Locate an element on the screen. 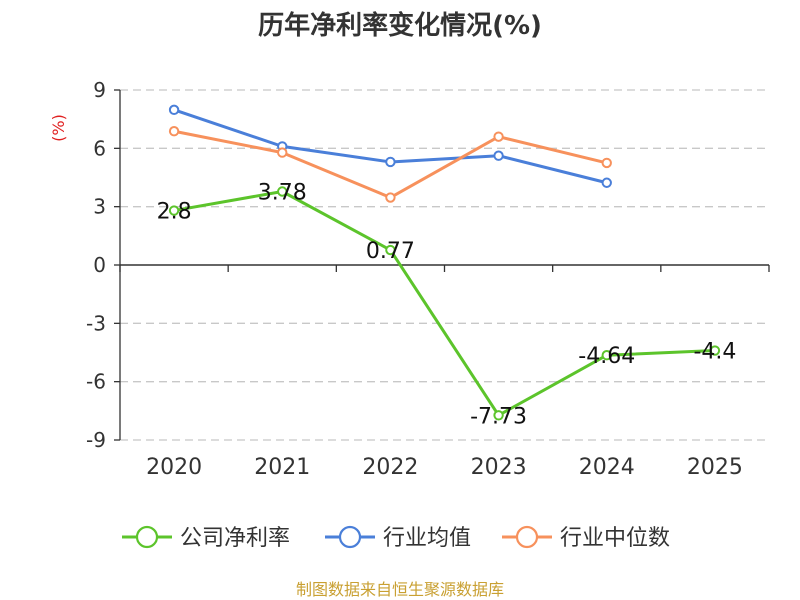 The width and height of the screenshot is (800, 600). y-tick-label: -6 is located at coordinates (96, 382).